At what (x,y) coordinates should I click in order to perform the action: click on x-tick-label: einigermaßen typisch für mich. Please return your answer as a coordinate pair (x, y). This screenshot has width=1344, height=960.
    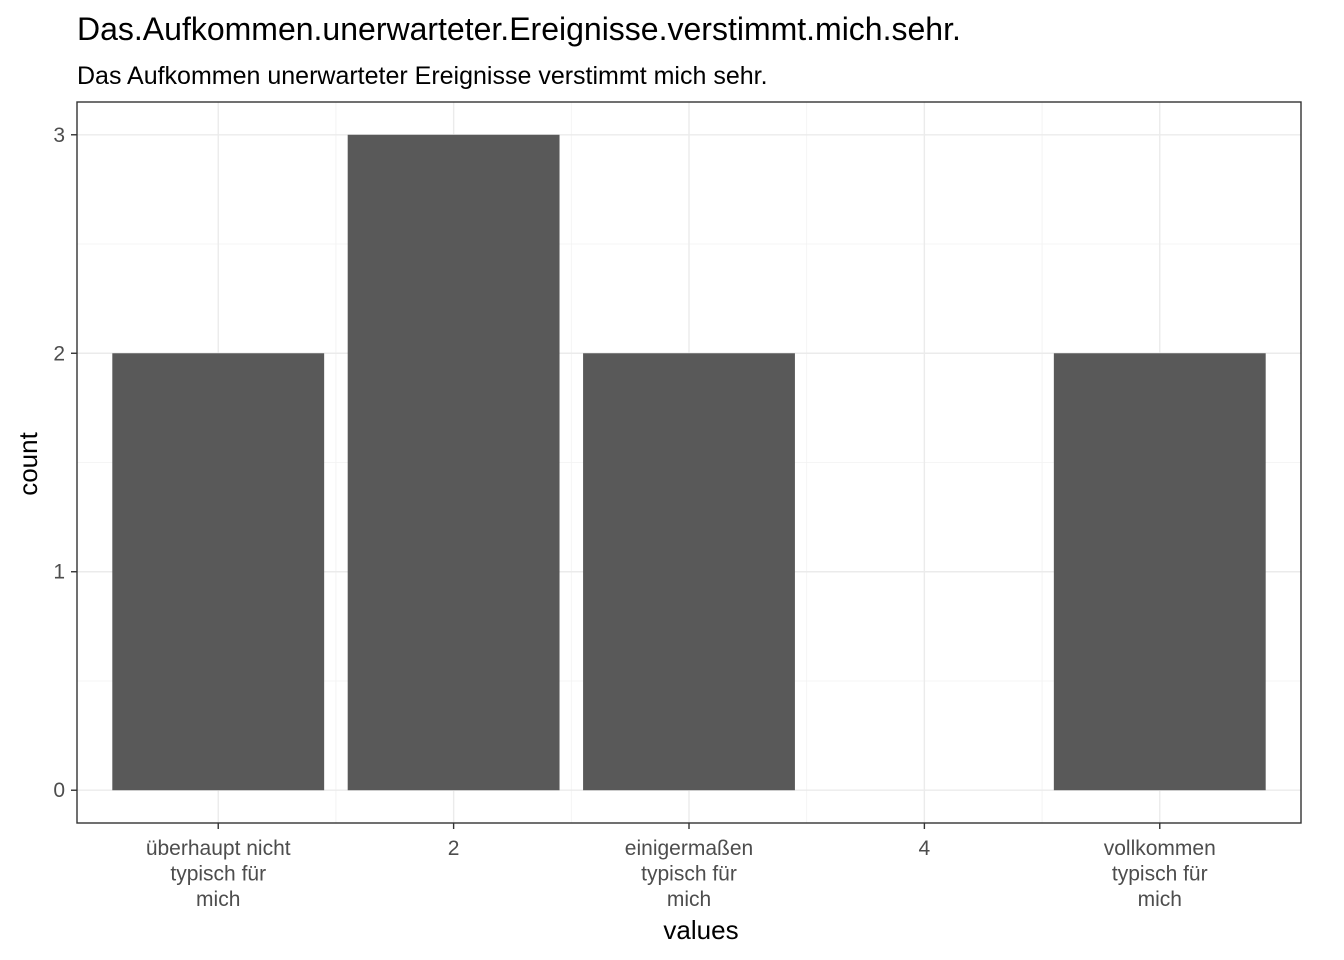
    Looking at the image, I should click on (689, 874).